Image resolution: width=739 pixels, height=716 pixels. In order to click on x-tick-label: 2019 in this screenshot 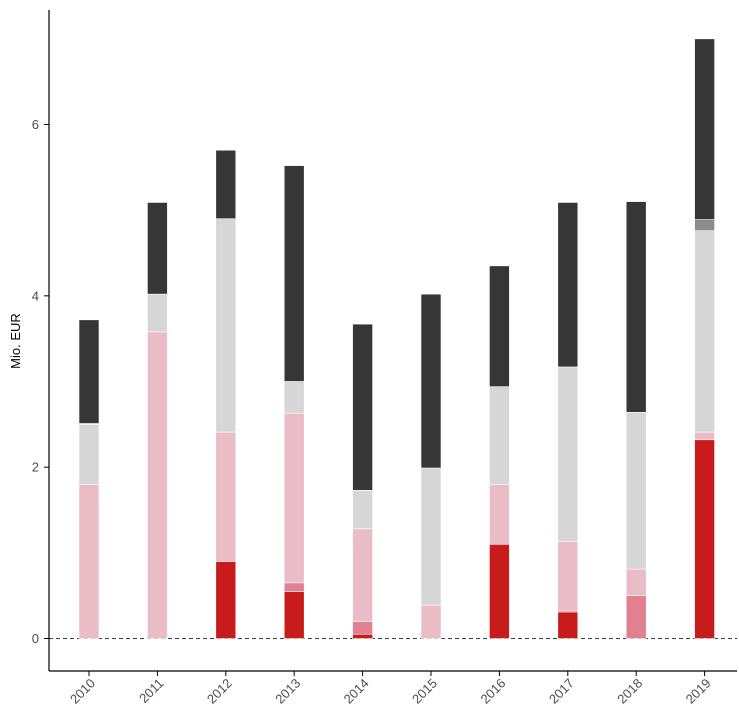, I will do `click(698, 691)`.